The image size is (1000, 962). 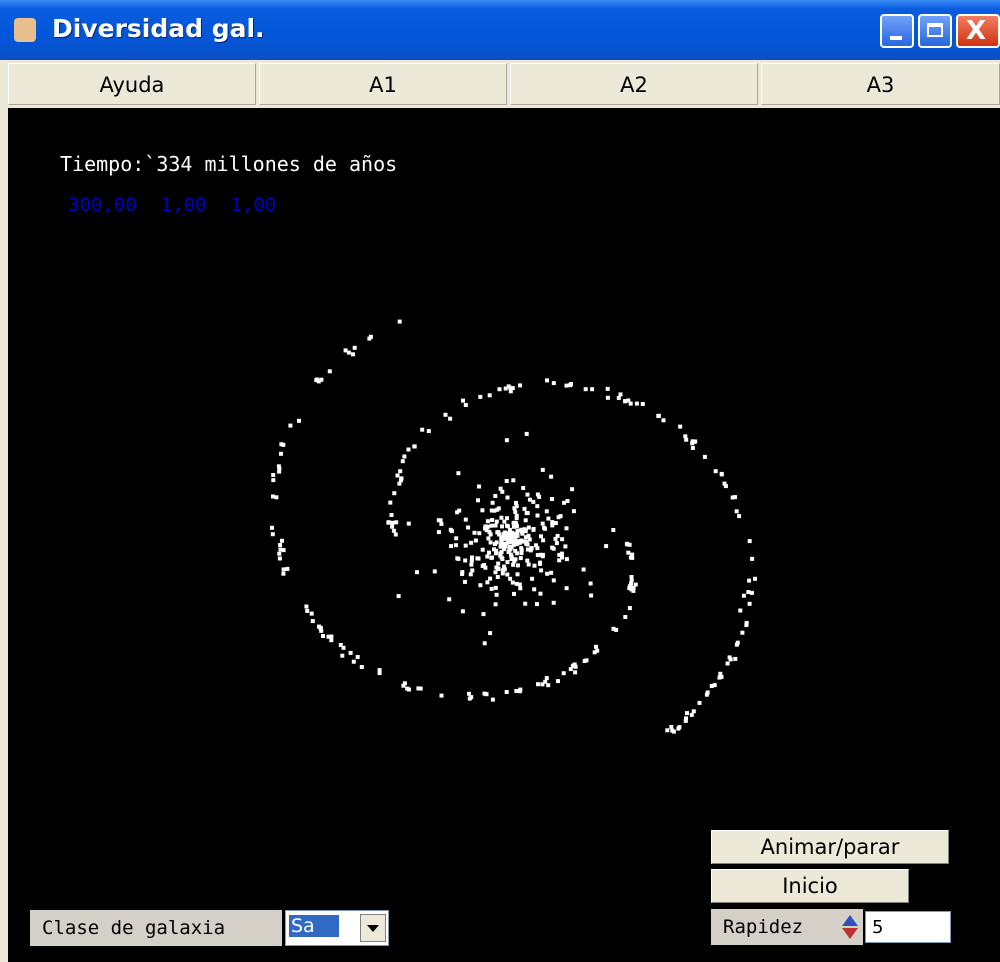 What do you see at coordinates (337, 928) in the screenshot?
I see `galaxy-class-combo: Sa` at bounding box center [337, 928].